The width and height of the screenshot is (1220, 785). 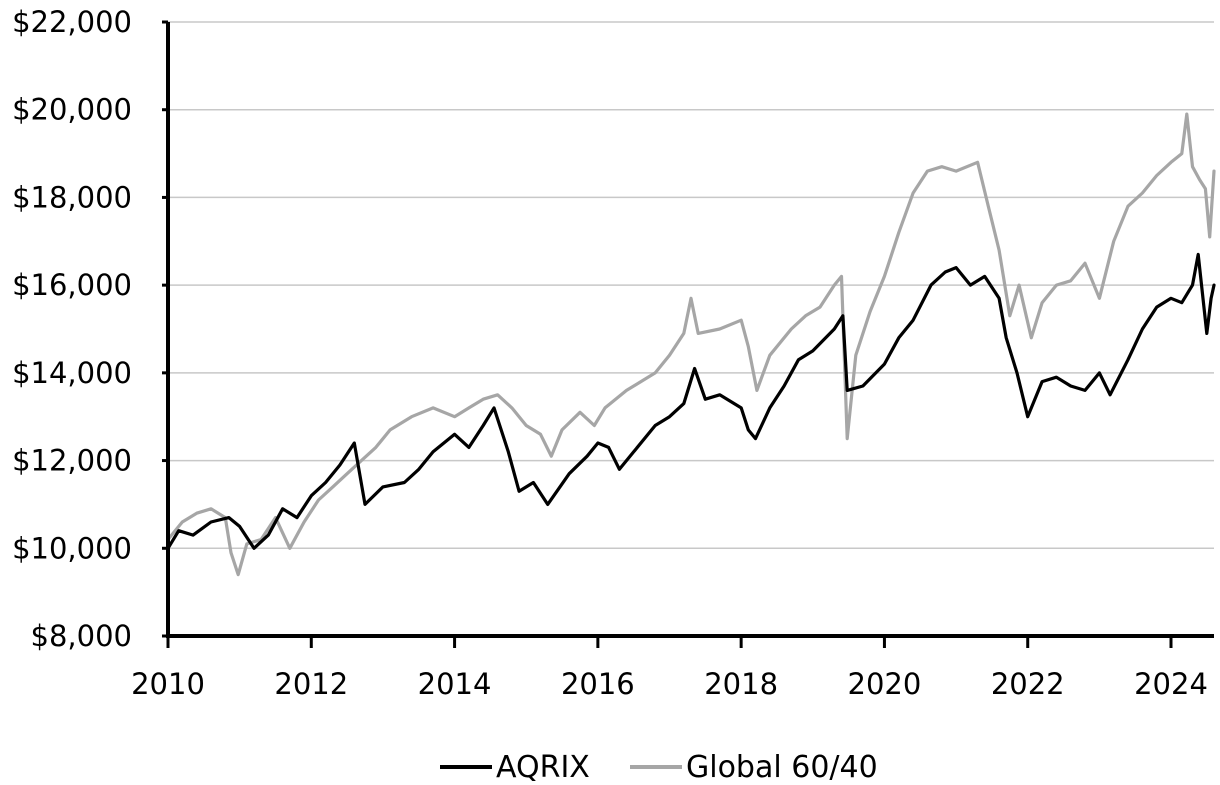 I want to click on x-tick-label: 2022, so click(x=1028, y=684).